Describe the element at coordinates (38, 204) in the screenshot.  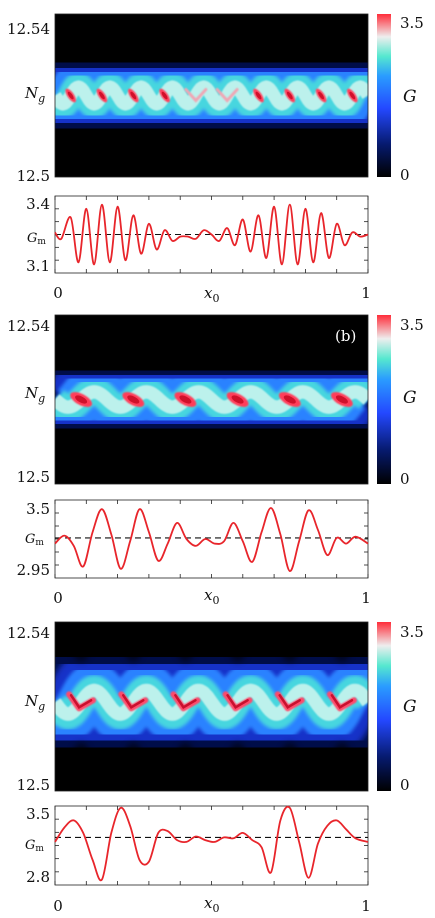
I see `y-tick-top: 3.4` at that location.